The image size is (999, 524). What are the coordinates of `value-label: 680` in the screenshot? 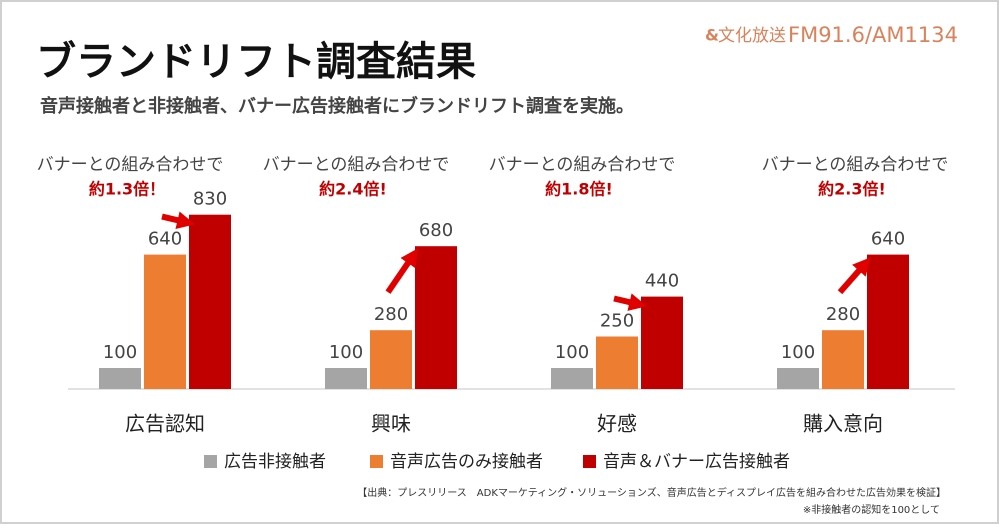 It's located at (436, 230).